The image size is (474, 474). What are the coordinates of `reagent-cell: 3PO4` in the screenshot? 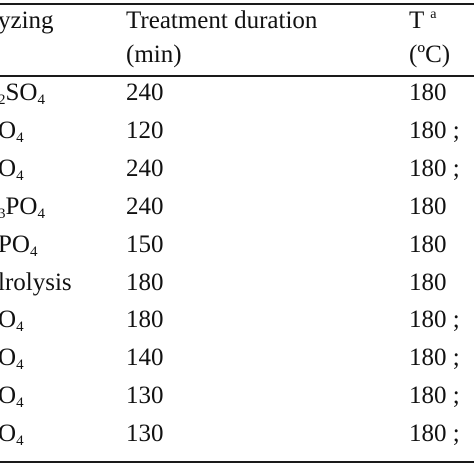 It's located at (22, 207).